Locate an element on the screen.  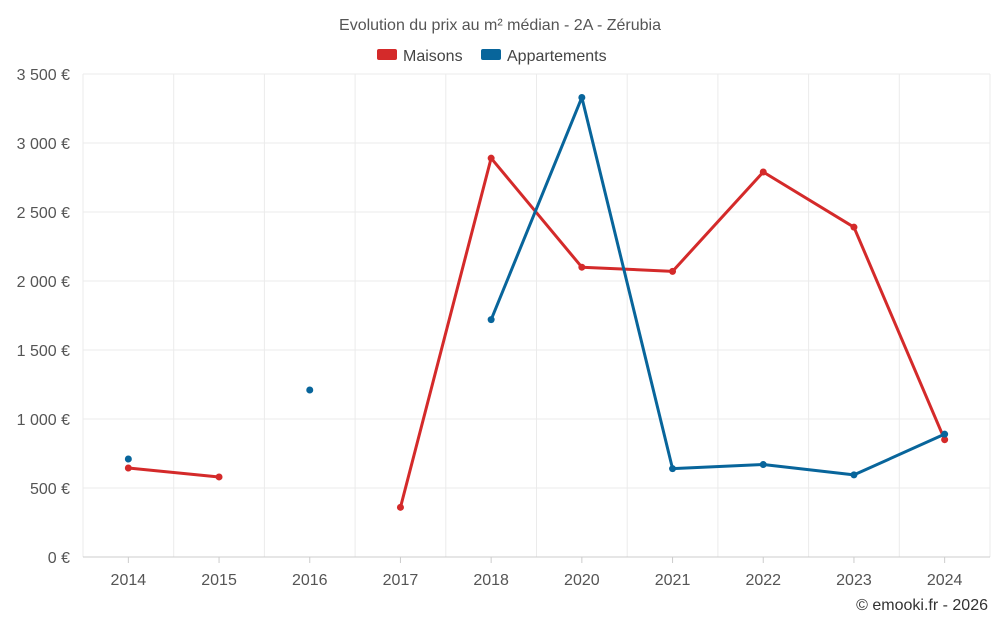
legend-label-maisons: Maisons is located at coordinates (433, 56).